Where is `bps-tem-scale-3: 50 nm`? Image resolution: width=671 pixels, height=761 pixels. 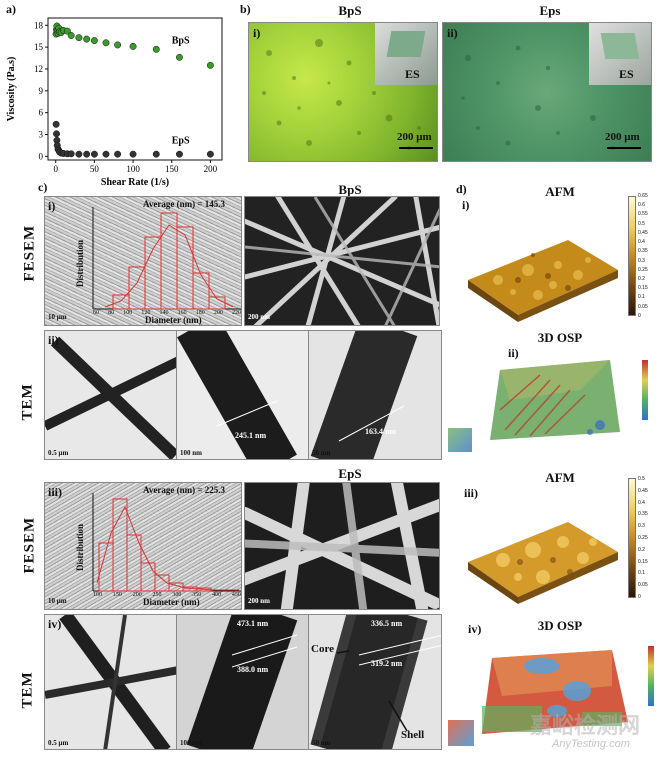 bps-tem-scale-3: 50 nm is located at coordinates (321, 453).